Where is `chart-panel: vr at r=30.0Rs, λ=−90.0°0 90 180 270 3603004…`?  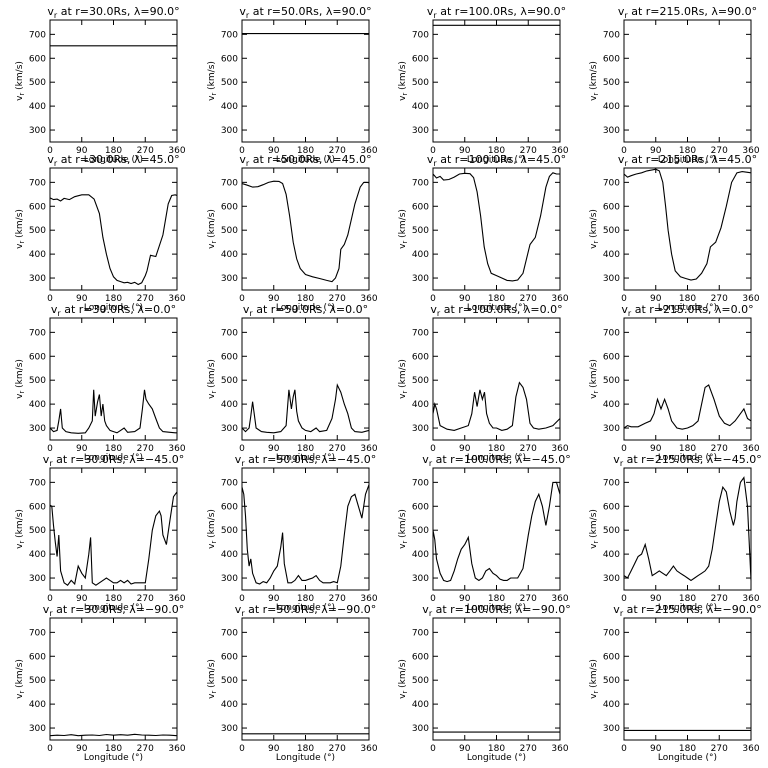
chart-panel: vr at r=30.0Rs, λ=−90.0°0 90 180 270 3603004… is located at coordinates (100, 683).